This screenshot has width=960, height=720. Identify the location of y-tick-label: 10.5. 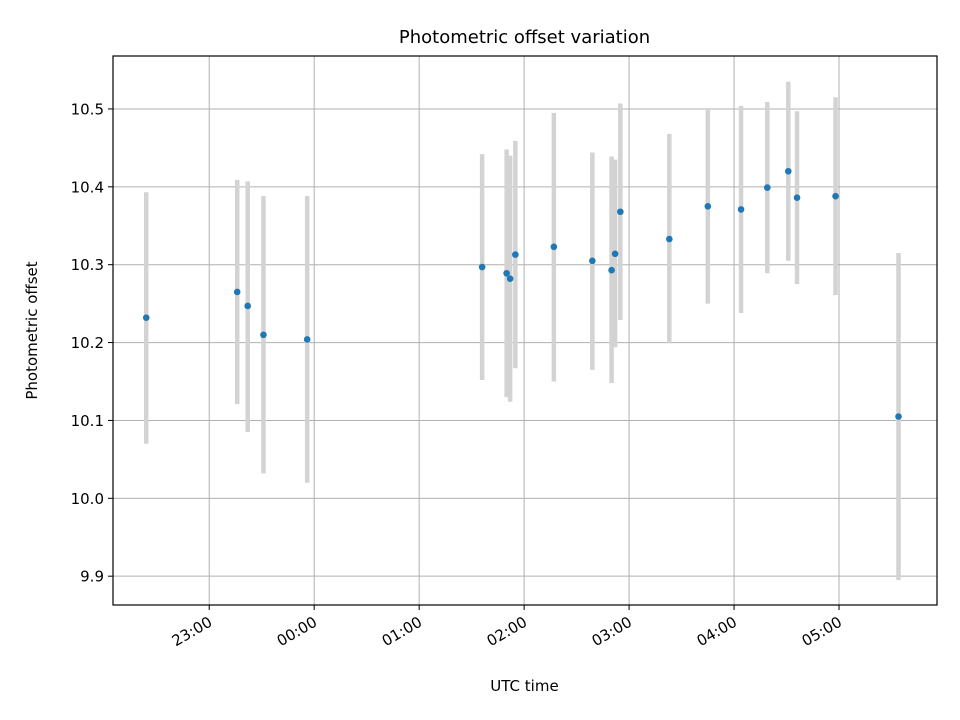
(87, 109).